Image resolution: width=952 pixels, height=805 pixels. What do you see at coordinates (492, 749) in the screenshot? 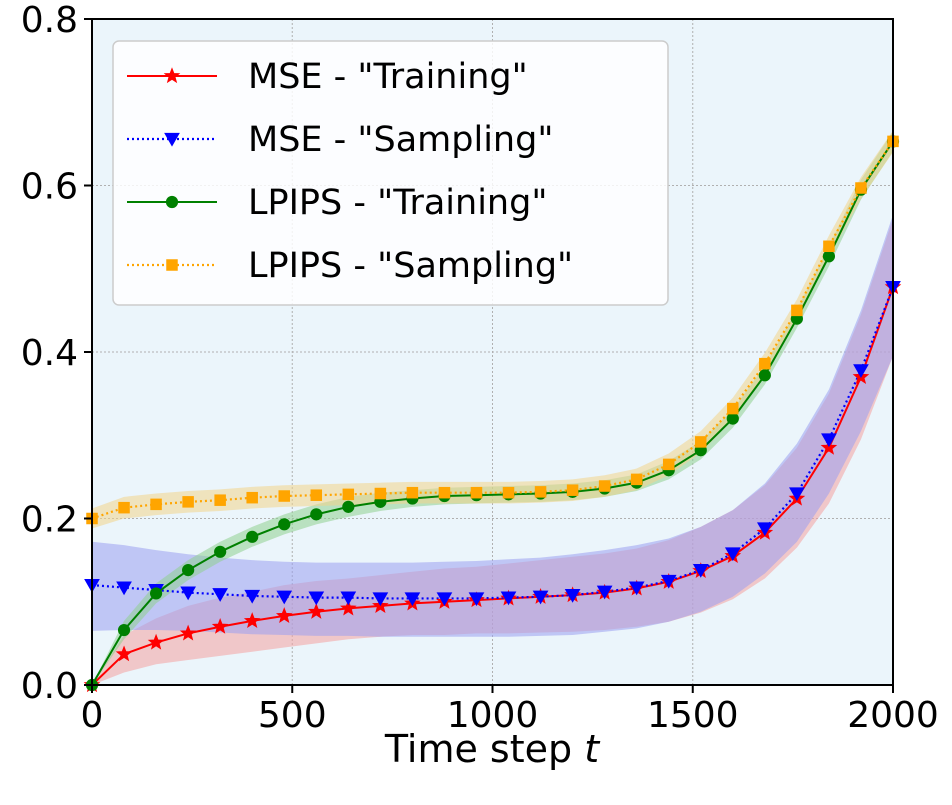
I see `x-axis-label: Time step t` at bounding box center [492, 749].